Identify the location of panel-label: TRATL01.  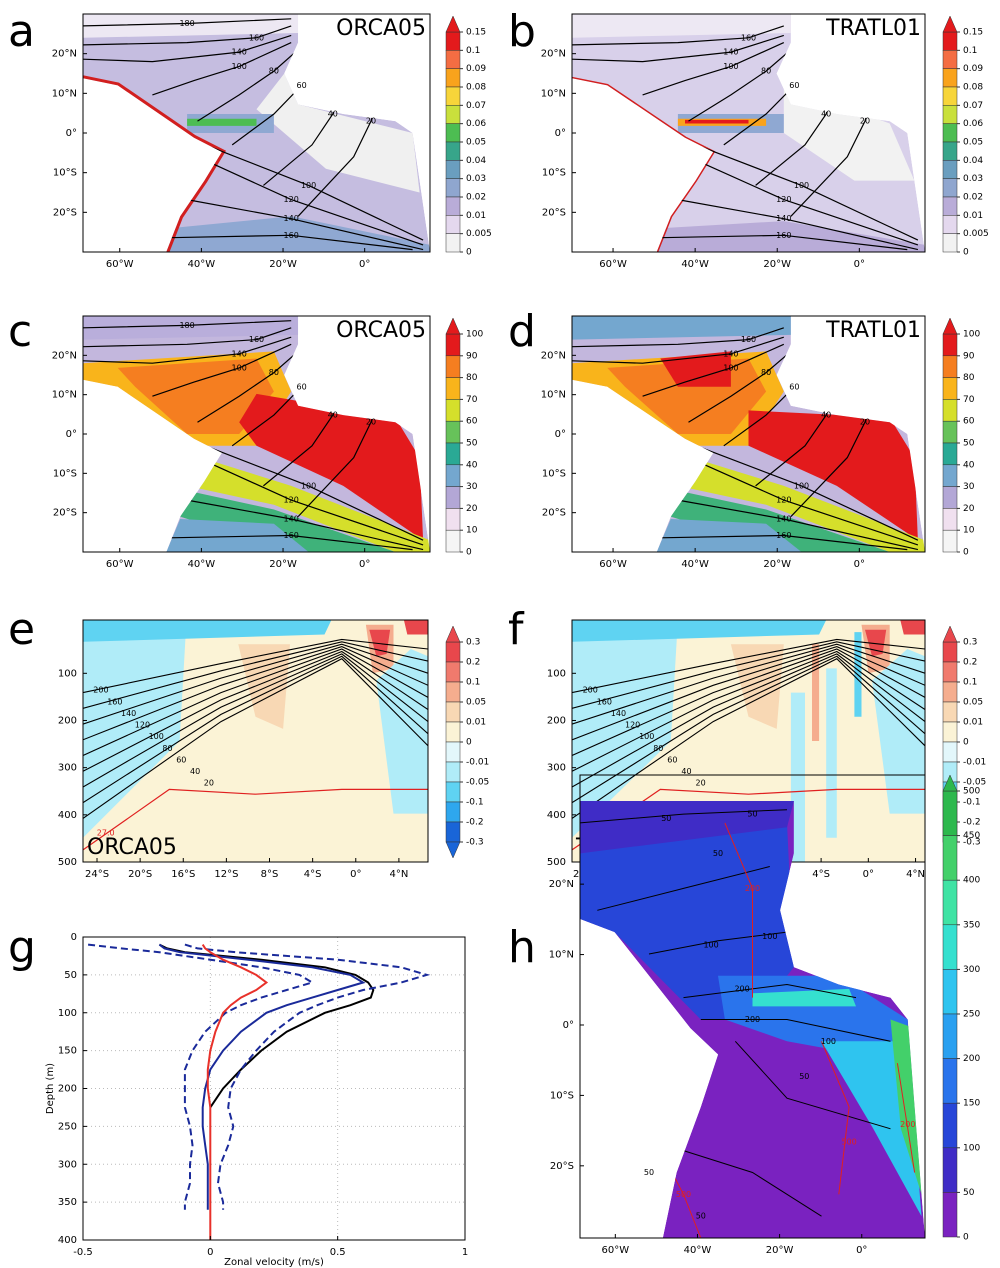
(873, 330).